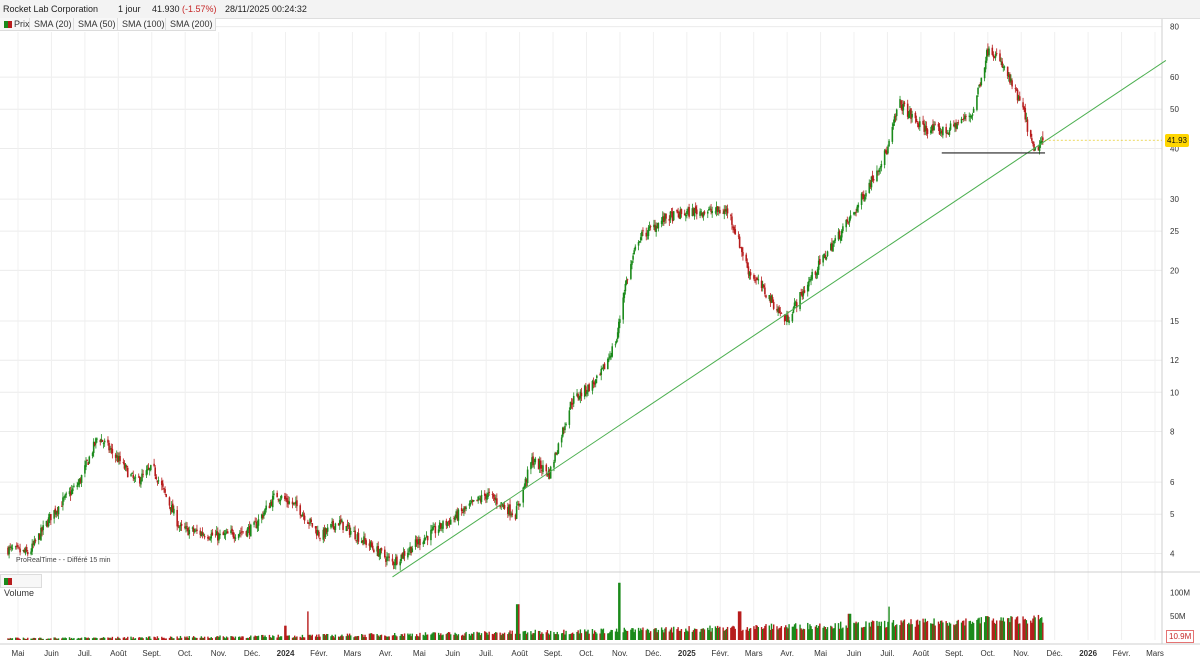  I want to click on x-tick-label: Sept., so click(553, 653).